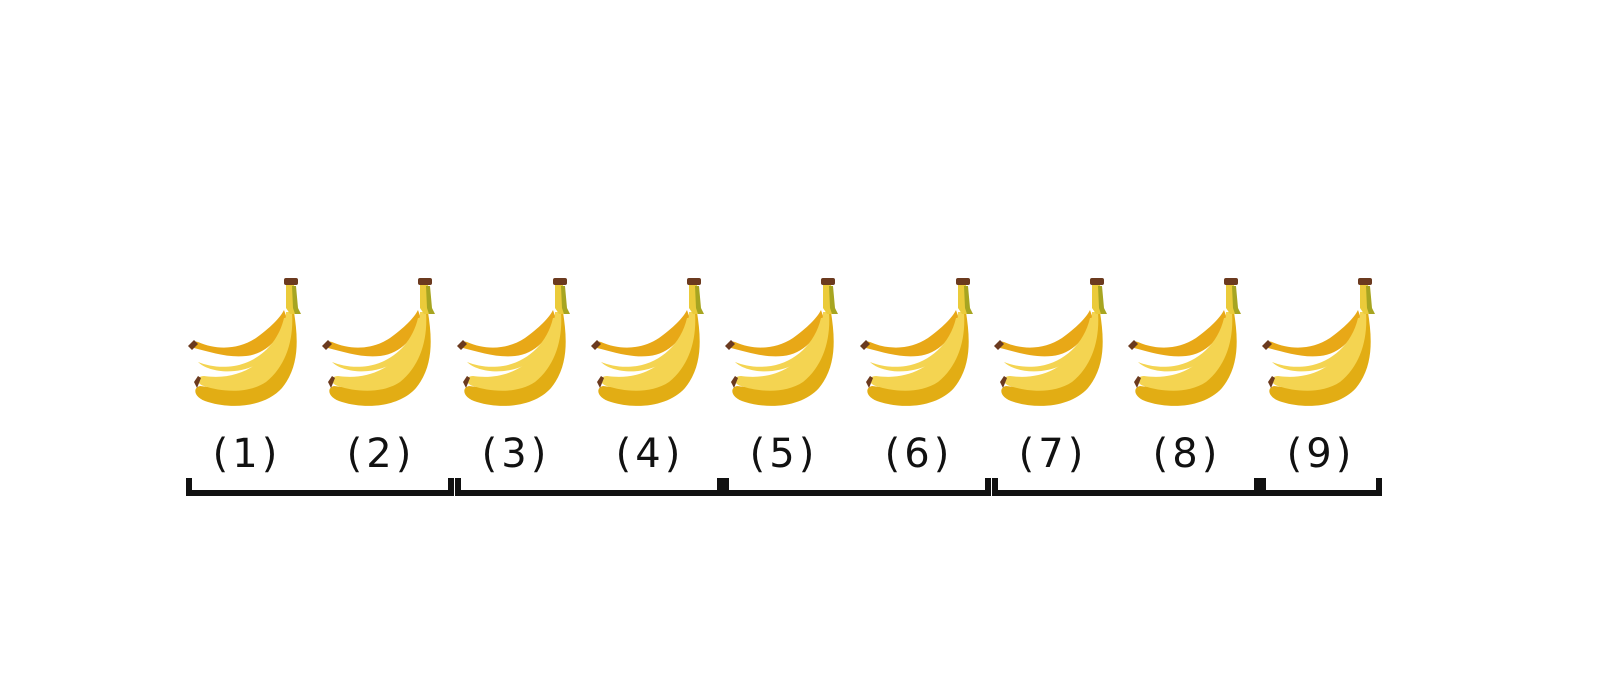 The width and height of the screenshot is (1600, 700). I want to click on item-label: (9), so click(1321, 454).